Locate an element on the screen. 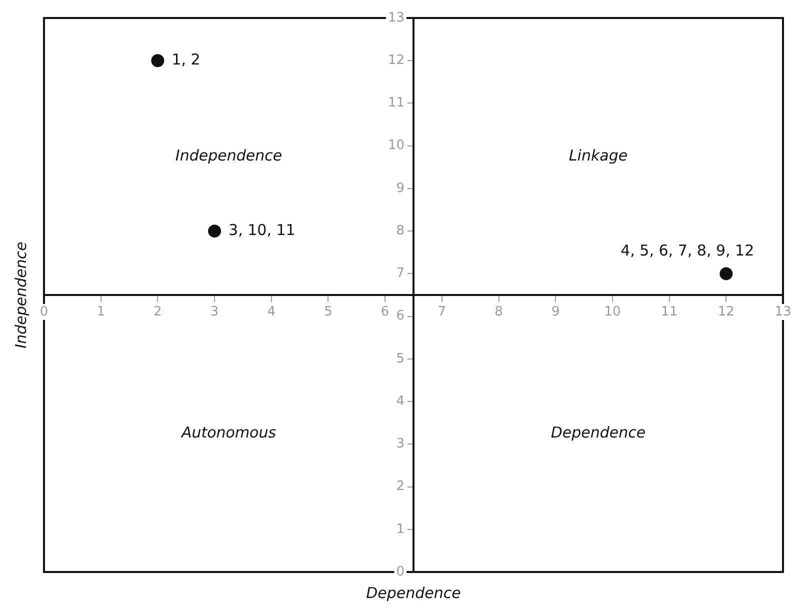 This screenshot has width=801, height=614. y-tick-label: 1 is located at coordinates (400, 529).